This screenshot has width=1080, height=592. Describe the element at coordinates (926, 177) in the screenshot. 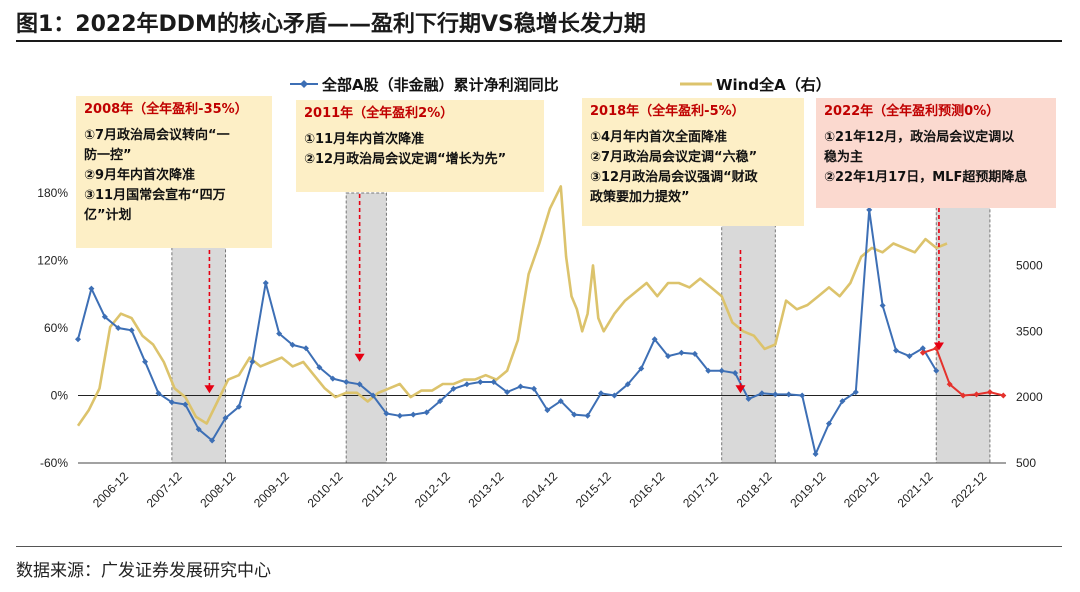

I see `annotation-line: ②22年1月17日，MLF超预期降息` at that location.